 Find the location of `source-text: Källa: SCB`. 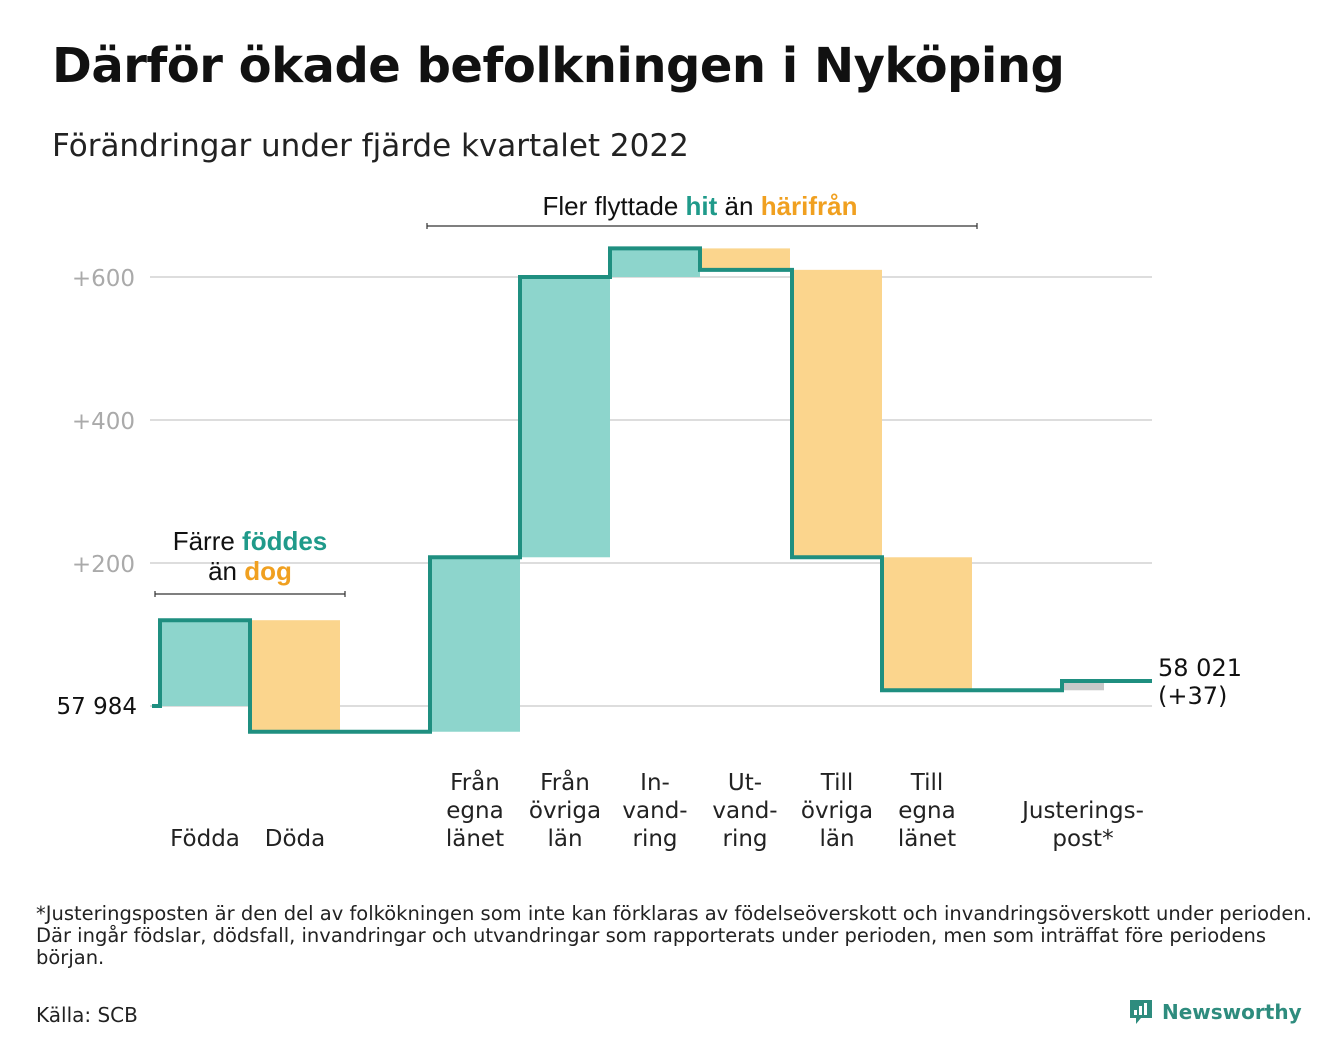

source-text: Källa: SCB is located at coordinates (87, 1015).